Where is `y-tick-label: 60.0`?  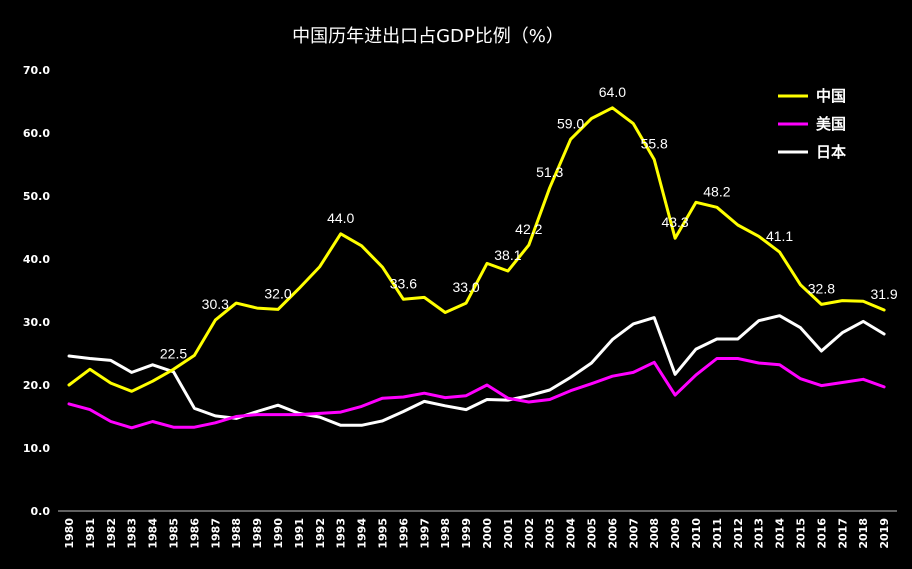 y-tick-label: 60.0 is located at coordinates (36, 133).